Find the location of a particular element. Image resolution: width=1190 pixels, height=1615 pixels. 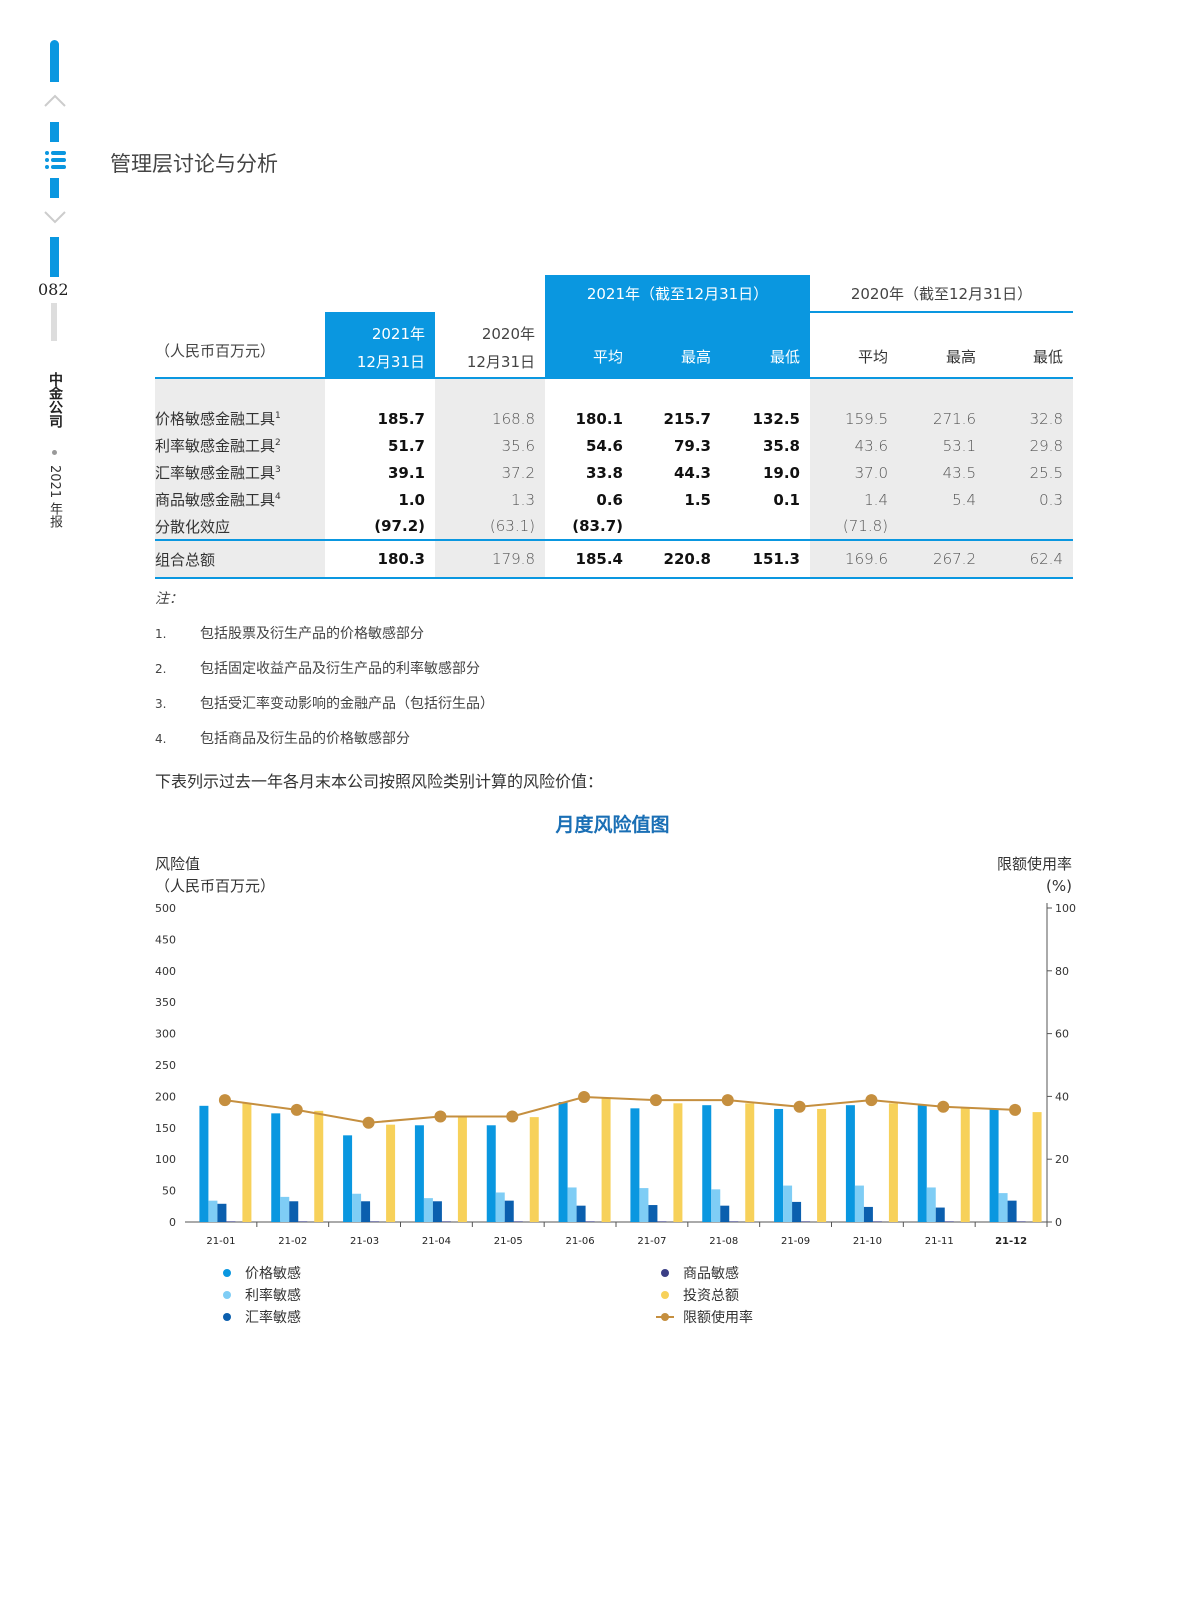

notes-heading: 注： is located at coordinates (169, 599).